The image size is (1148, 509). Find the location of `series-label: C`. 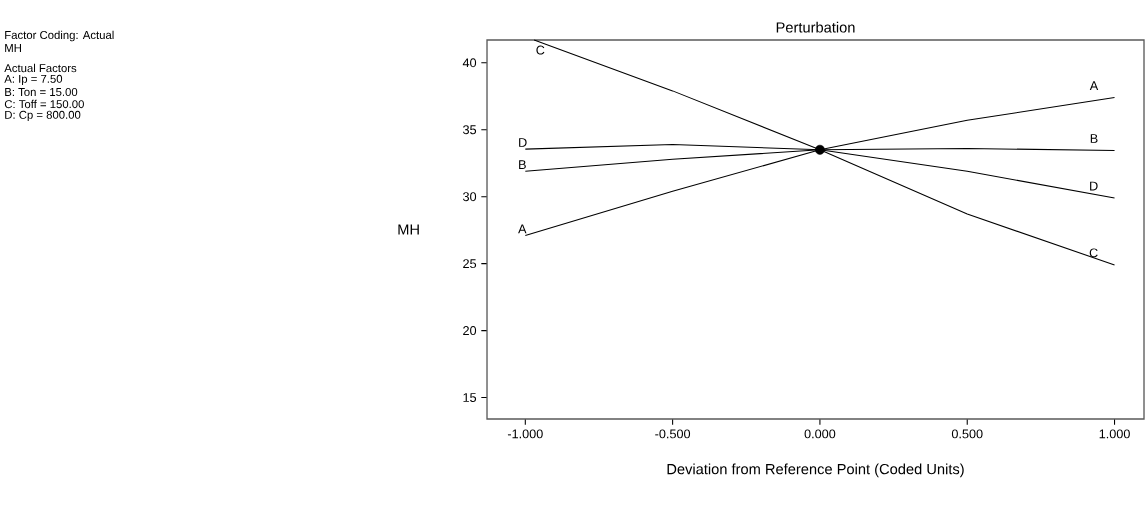

series-label: C is located at coordinates (1093, 253).